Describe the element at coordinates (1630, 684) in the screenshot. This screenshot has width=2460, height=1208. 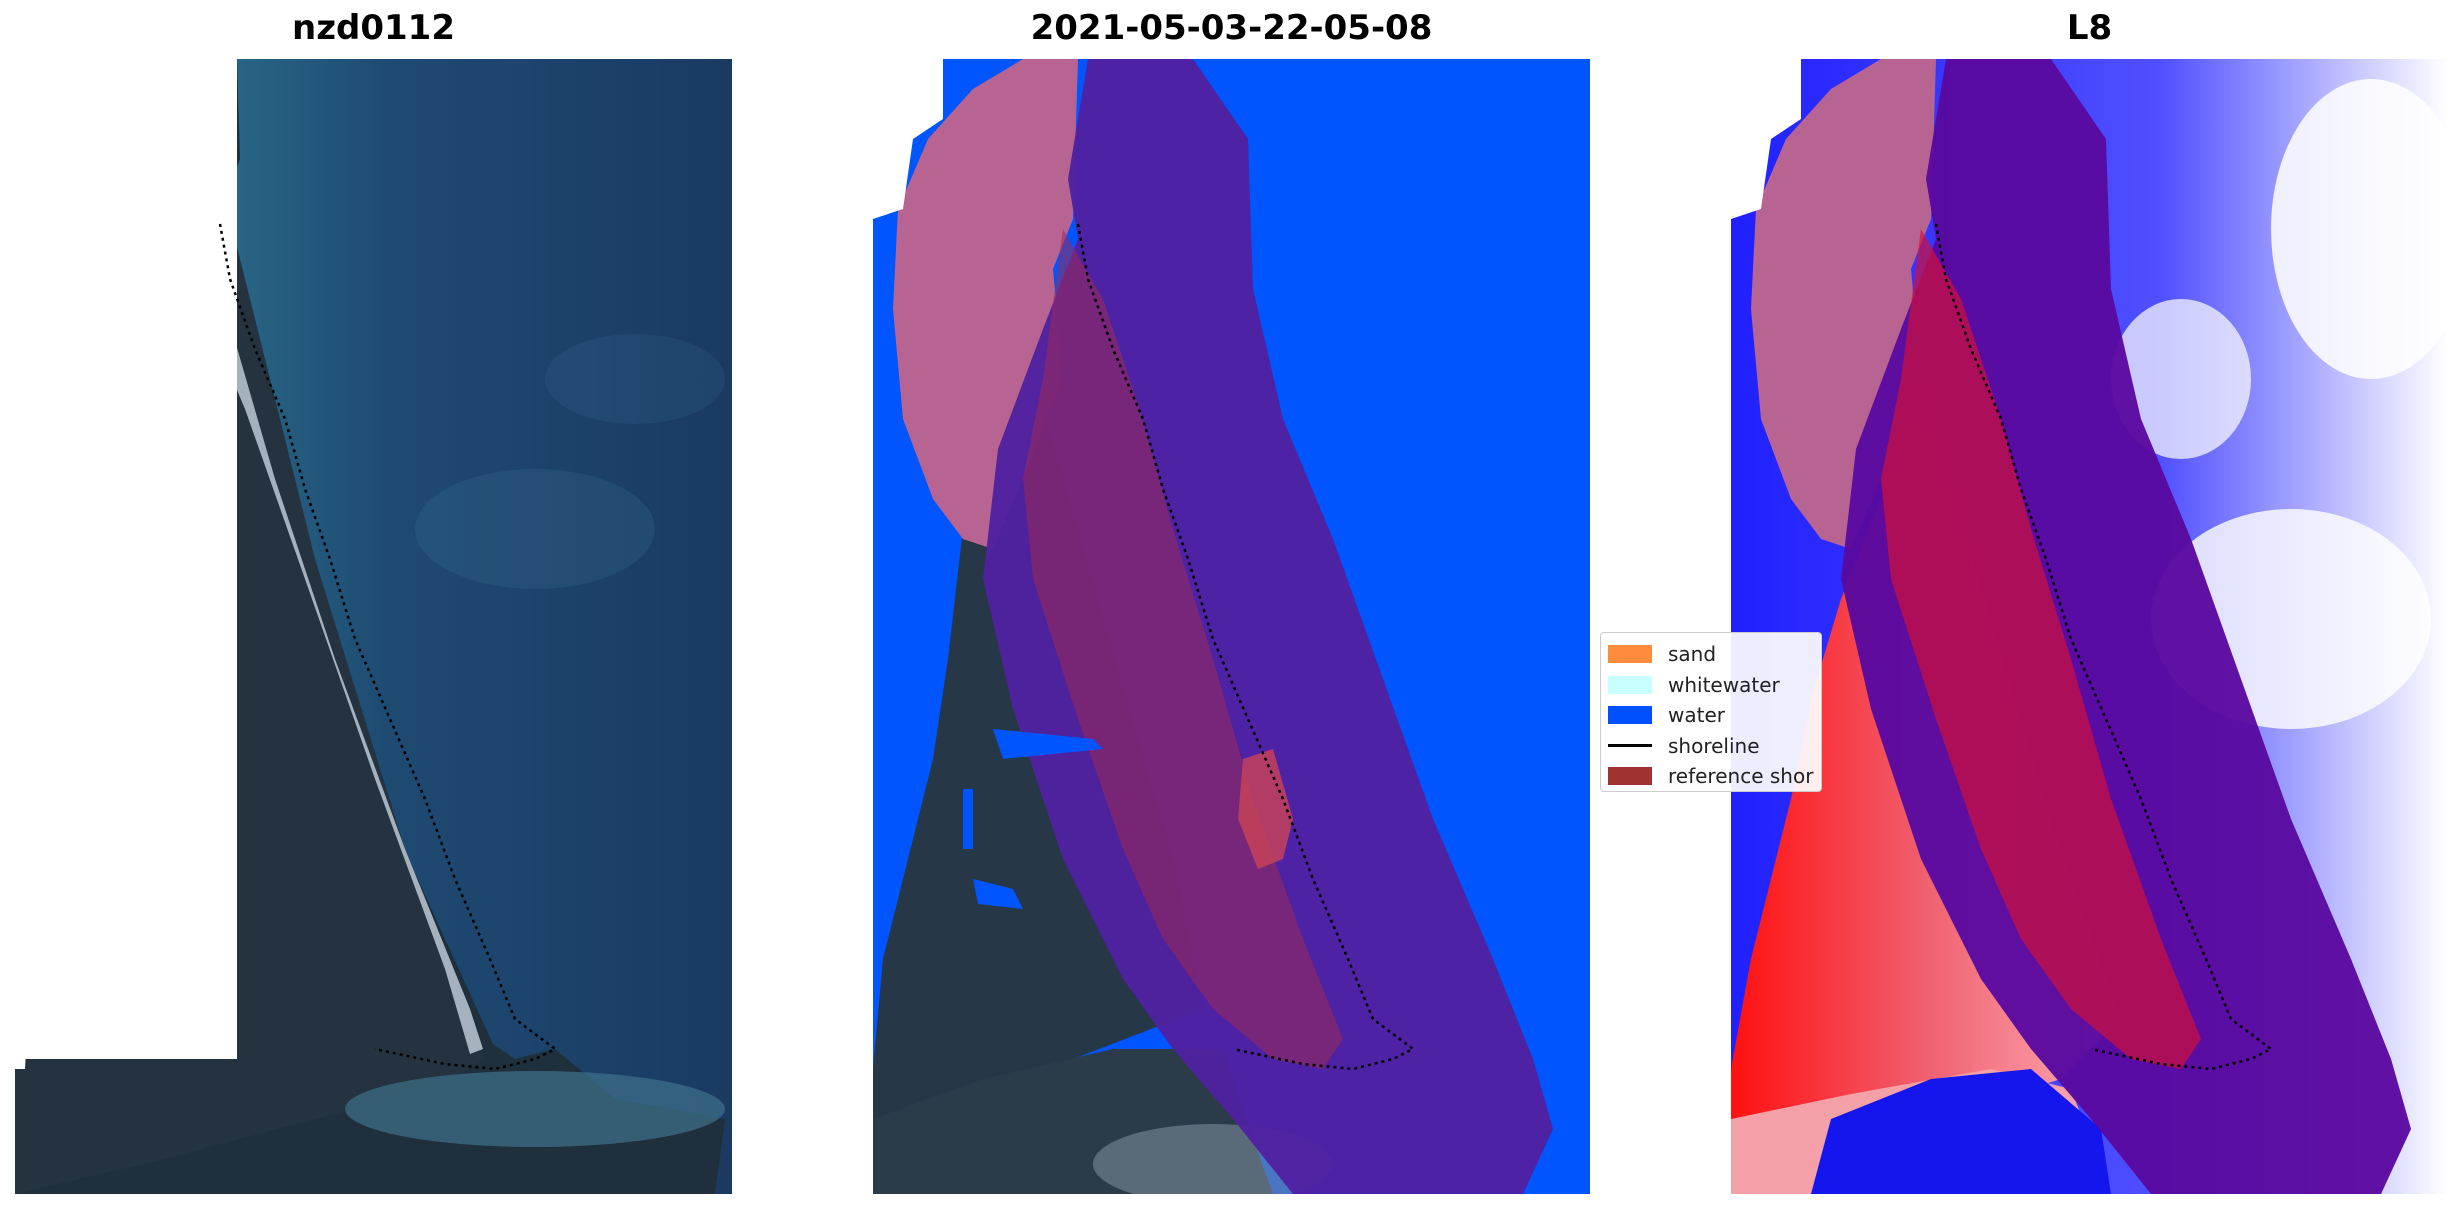
I see `legend-swatch-whitewater` at that location.